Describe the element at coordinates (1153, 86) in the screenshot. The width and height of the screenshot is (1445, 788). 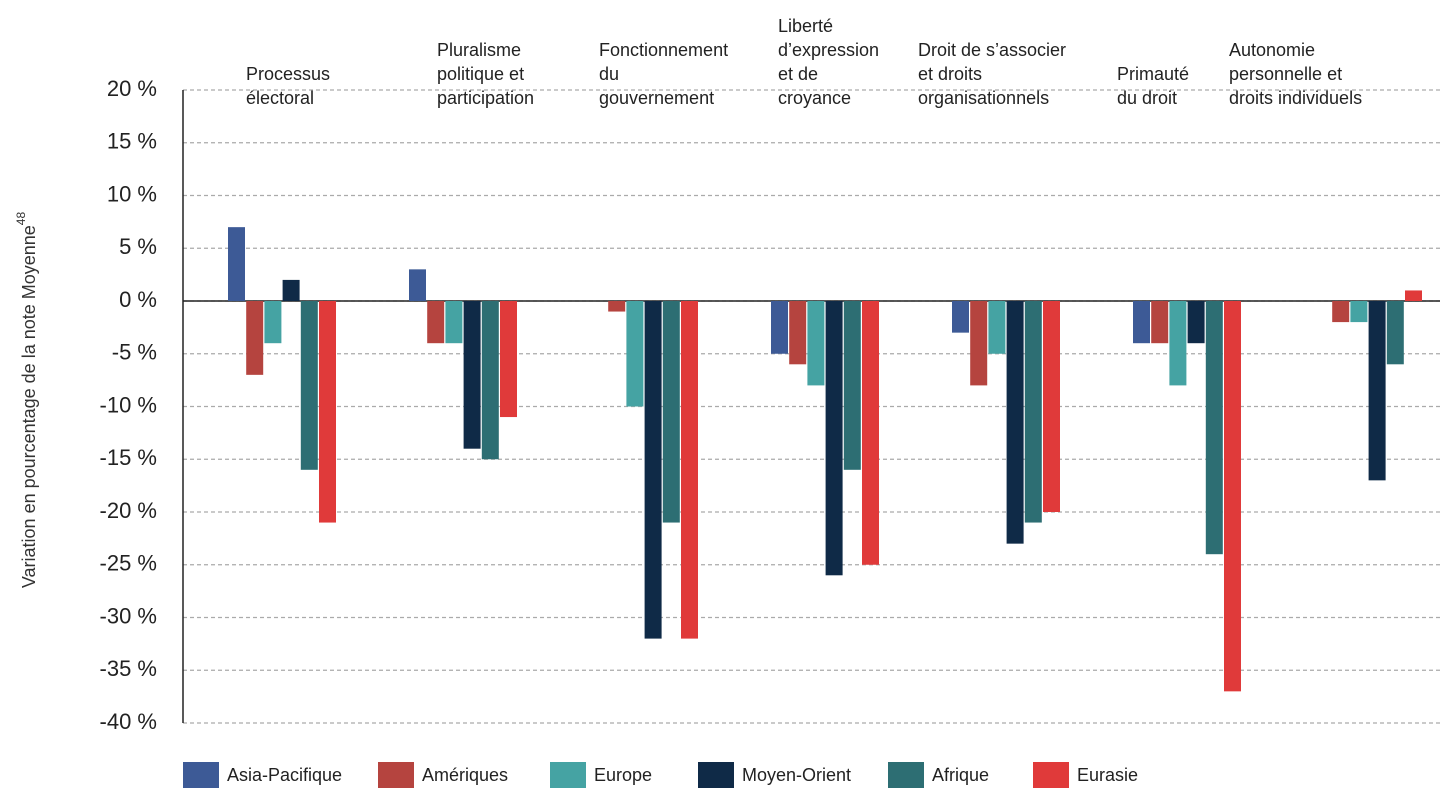
I see `category-label: Primauté du droit` at that location.